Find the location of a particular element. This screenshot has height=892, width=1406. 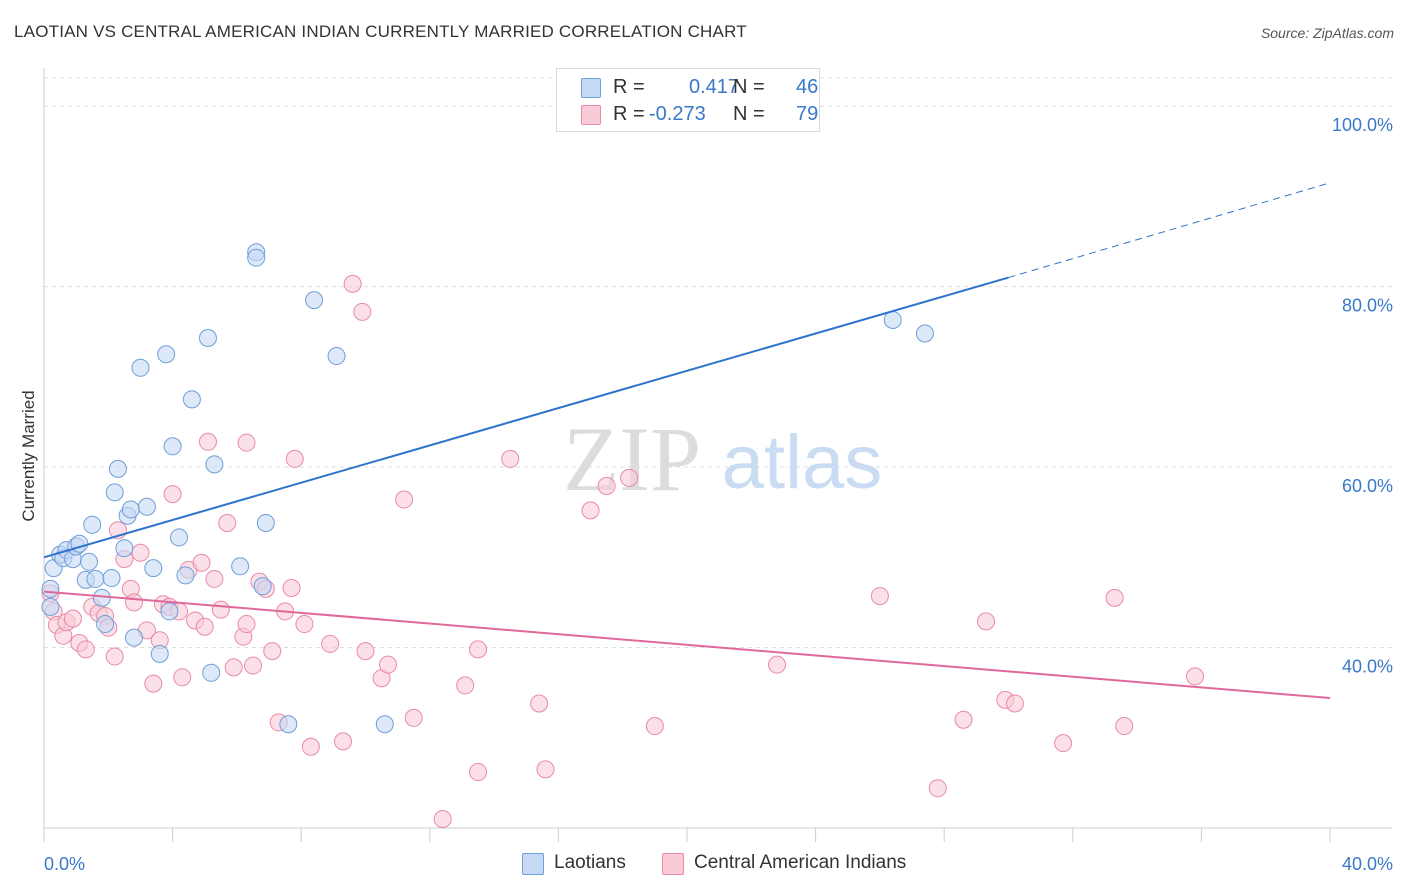

y-tick-label: 100.0% is located at coordinates (1362, 125).